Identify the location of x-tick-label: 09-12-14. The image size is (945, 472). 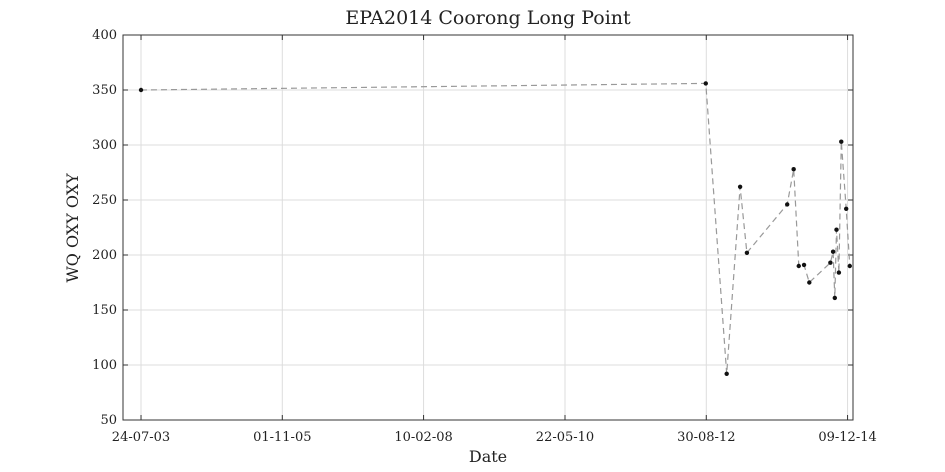
(847, 437).